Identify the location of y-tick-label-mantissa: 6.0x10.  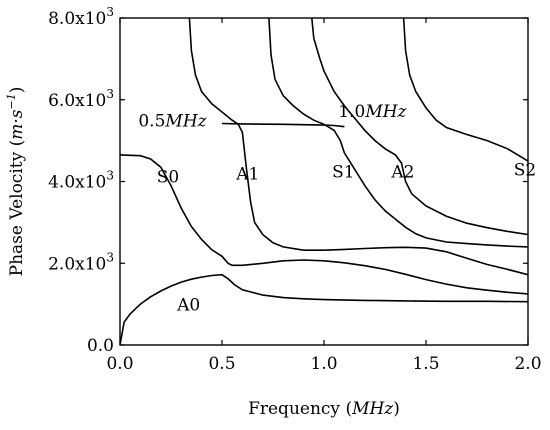
(77, 101).